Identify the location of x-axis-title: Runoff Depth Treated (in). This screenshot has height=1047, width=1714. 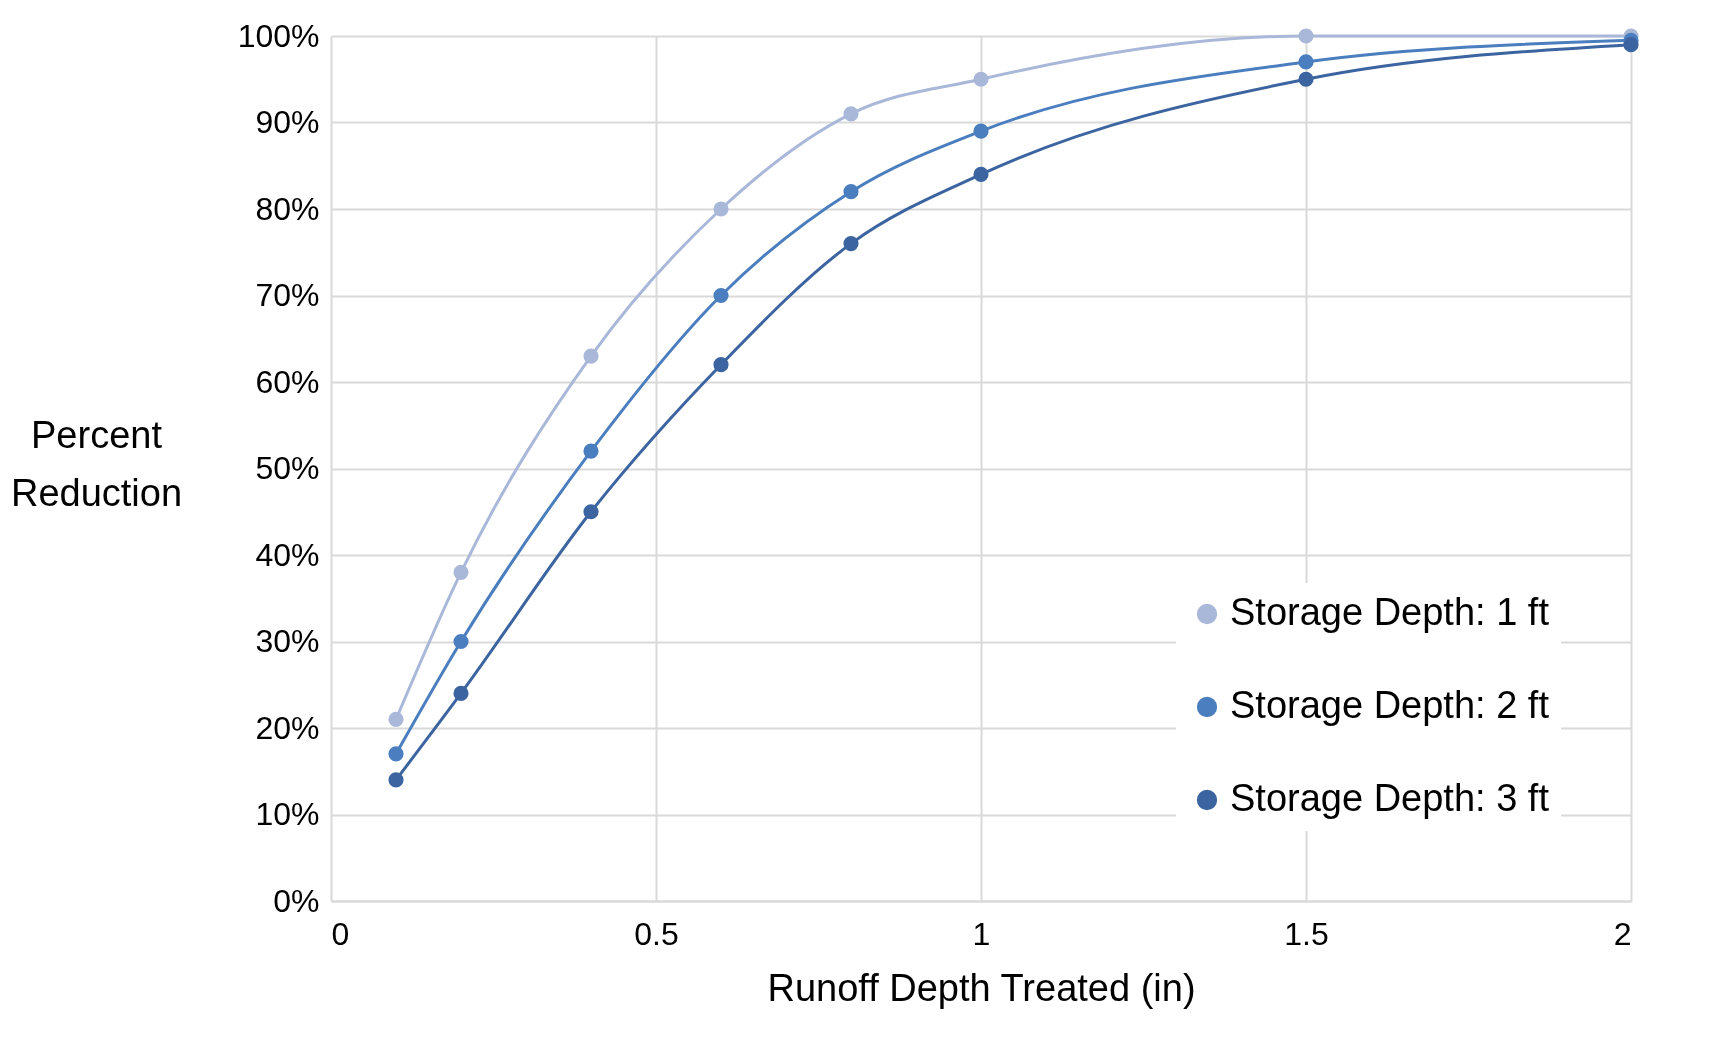
(981, 987).